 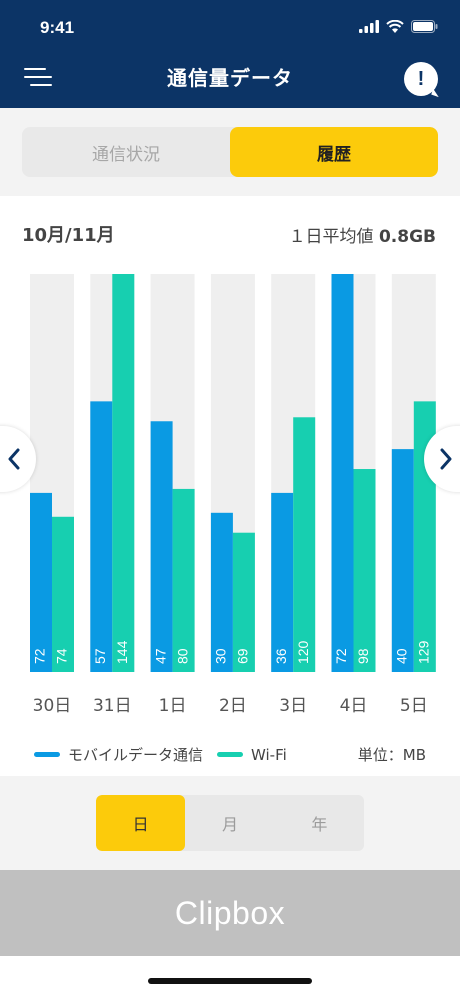 What do you see at coordinates (14, 459) in the screenshot?
I see `chevron-left-icon` at bounding box center [14, 459].